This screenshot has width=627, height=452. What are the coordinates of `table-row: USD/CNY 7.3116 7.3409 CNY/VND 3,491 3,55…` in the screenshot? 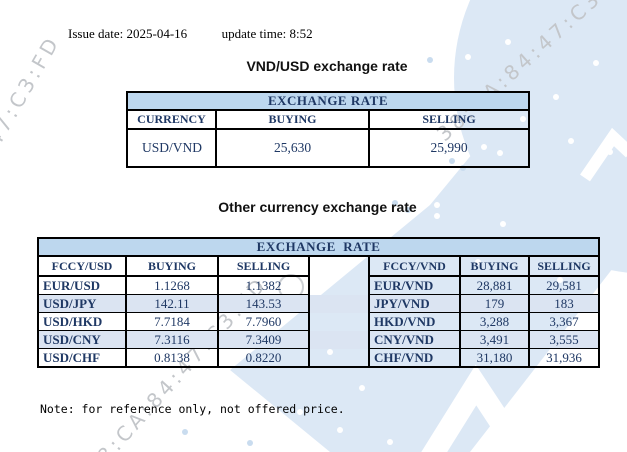 It's located at (319, 339).